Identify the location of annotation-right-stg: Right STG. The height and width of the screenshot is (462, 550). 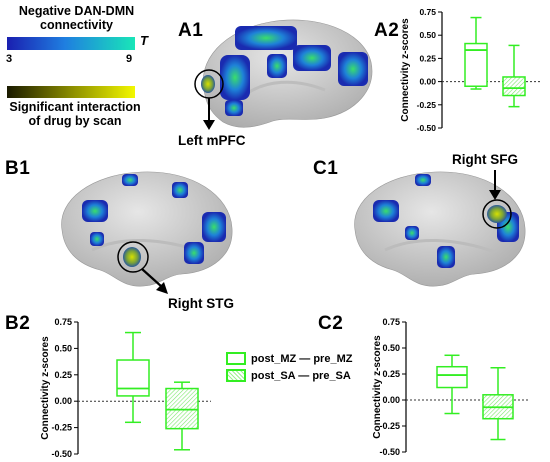
(201, 303).